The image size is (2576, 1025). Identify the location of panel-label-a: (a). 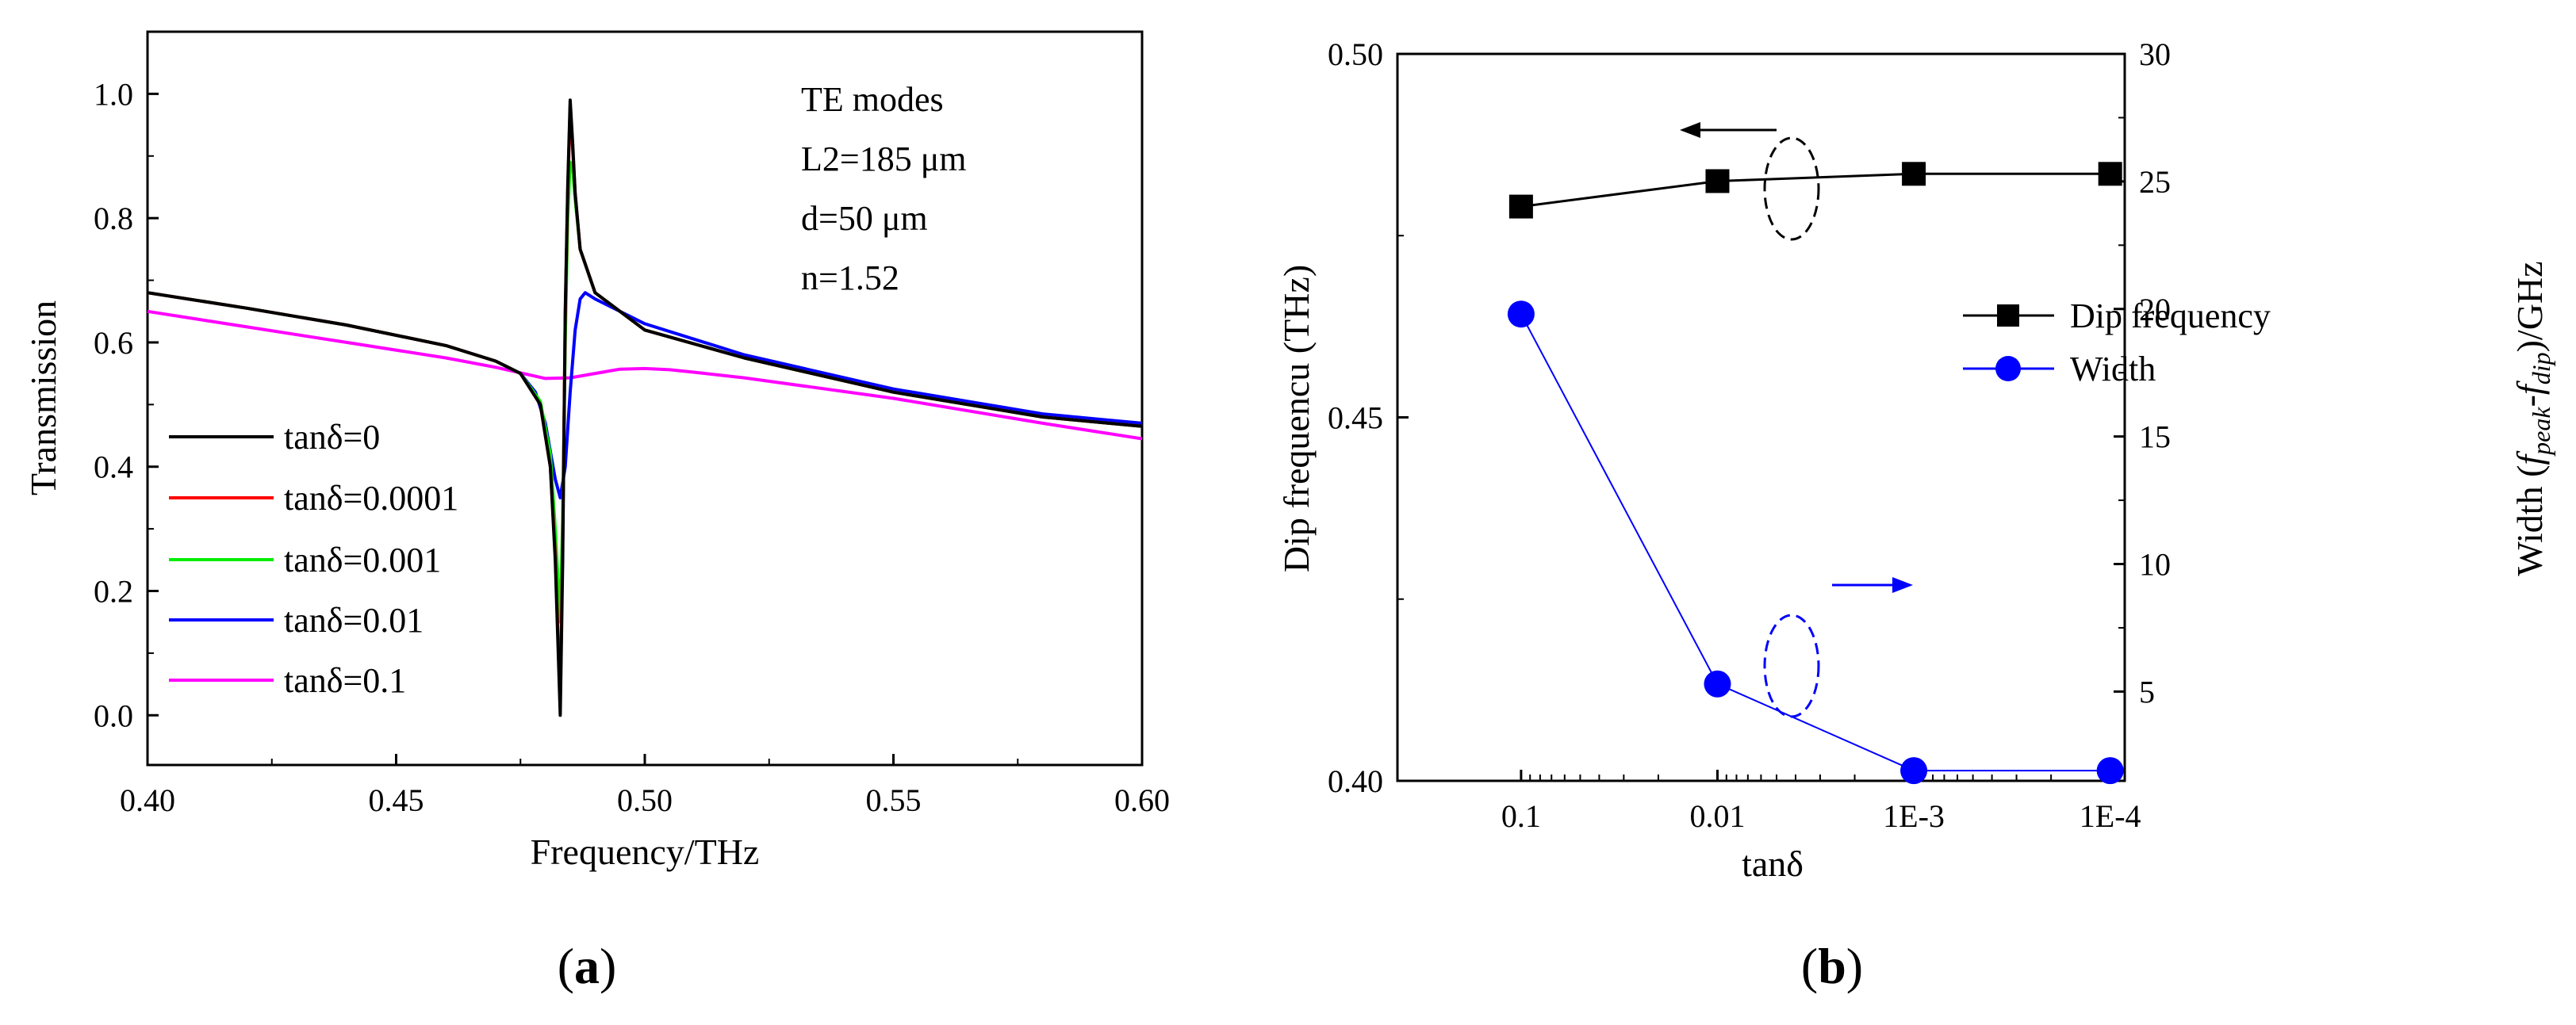
(587, 966).